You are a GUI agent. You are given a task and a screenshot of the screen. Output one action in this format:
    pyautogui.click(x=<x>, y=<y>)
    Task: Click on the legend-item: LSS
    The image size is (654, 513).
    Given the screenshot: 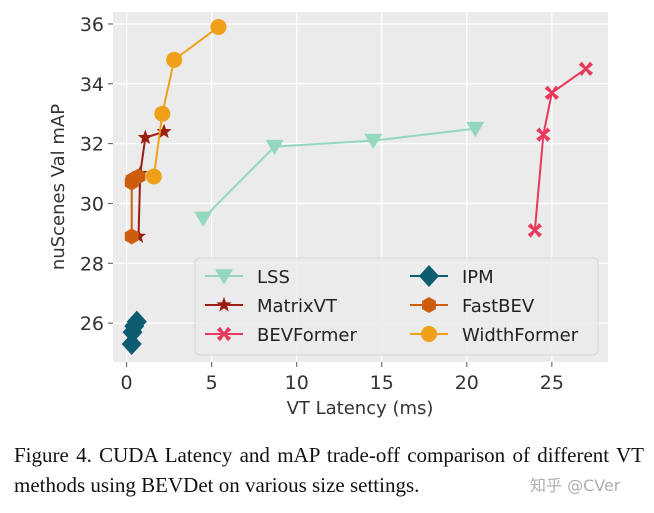 What is the action you would take?
    pyautogui.click(x=247, y=277)
    